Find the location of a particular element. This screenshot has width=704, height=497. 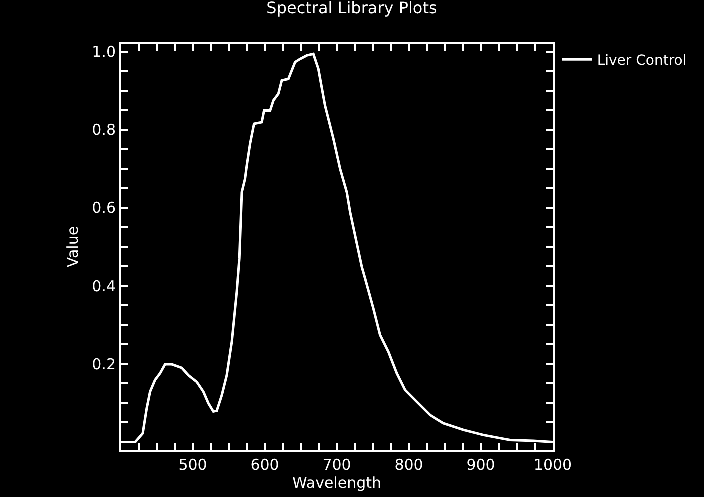

x-tick-label: 600 is located at coordinates (265, 465).